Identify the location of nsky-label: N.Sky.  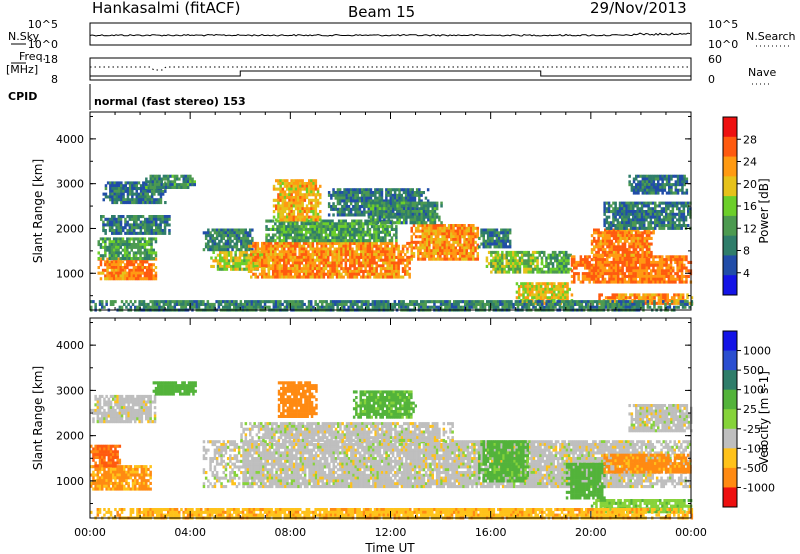
(24, 36).